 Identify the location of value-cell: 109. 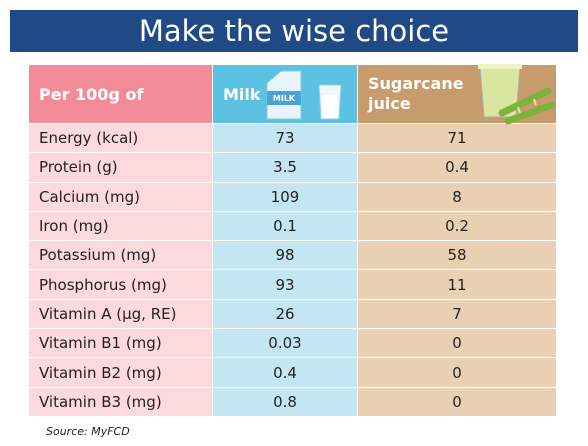
(285, 196).